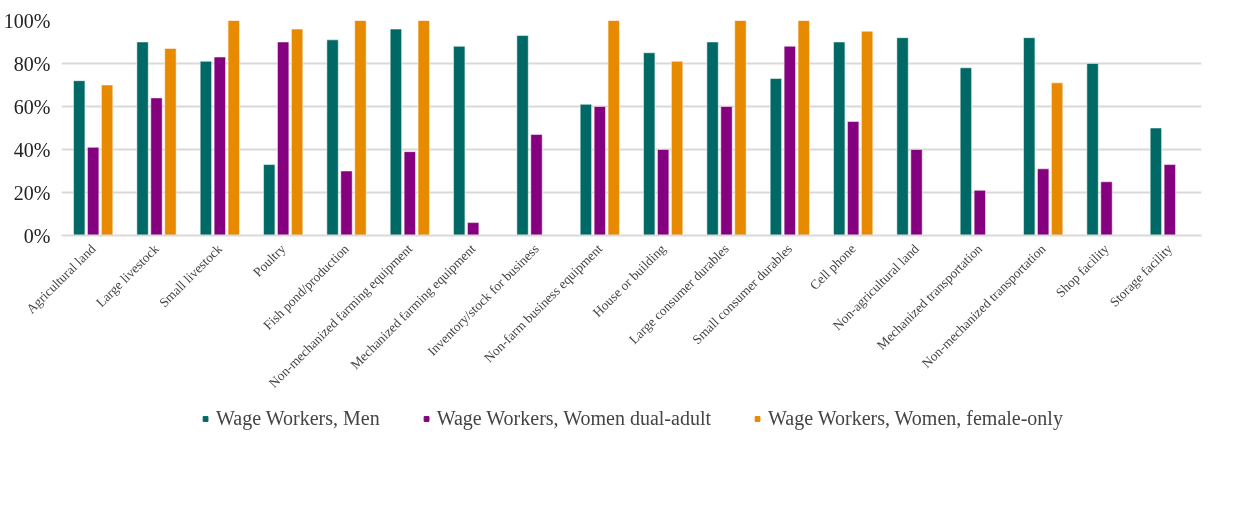 Image resolution: width=1260 pixels, height=511 pixels. I want to click on y-tick-label: 60%, so click(32, 106).